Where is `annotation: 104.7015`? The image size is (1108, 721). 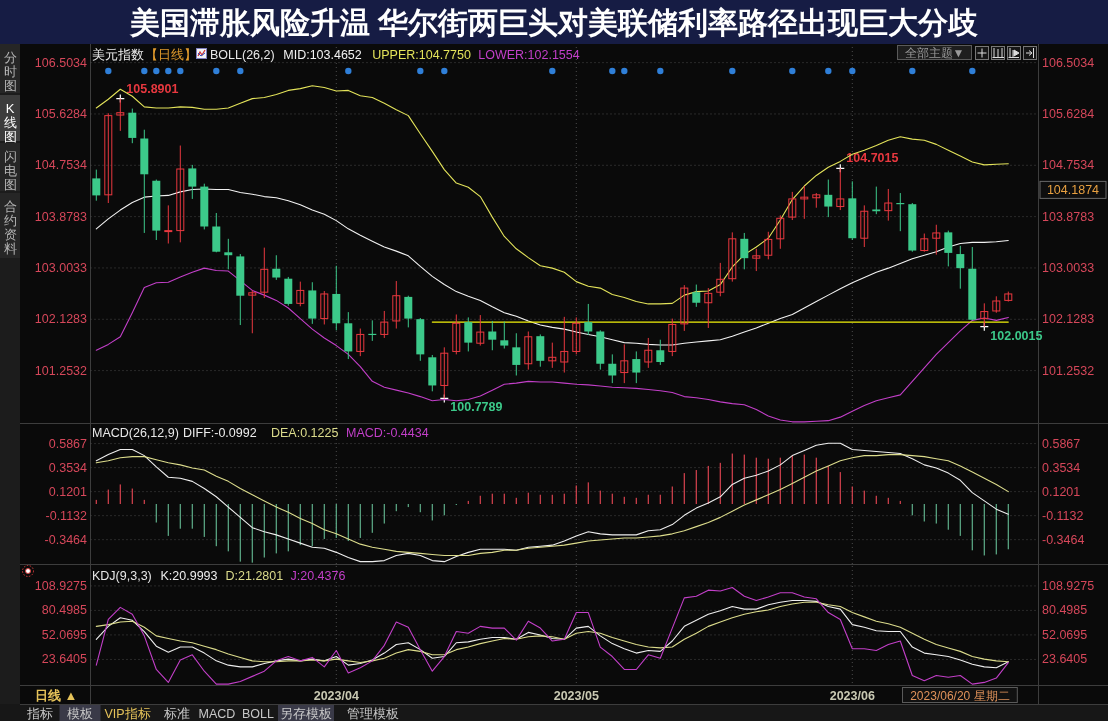
annotation: 104.7015 is located at coordinates (872, 158).